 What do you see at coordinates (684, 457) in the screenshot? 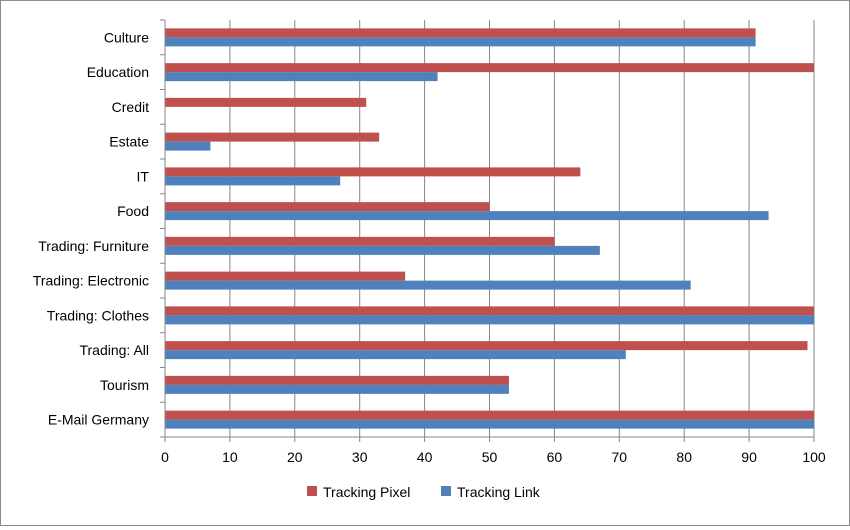
I see `x-tick-label: 80` at bounding box center [684, 457].